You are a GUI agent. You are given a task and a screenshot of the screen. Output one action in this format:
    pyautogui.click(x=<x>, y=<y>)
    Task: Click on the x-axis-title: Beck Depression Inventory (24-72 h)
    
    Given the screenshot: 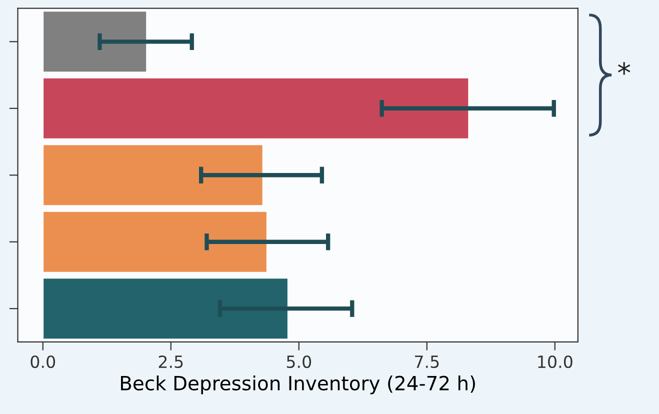 What is the action you would take?
    pyautogui.click(x=298, y=384)
    